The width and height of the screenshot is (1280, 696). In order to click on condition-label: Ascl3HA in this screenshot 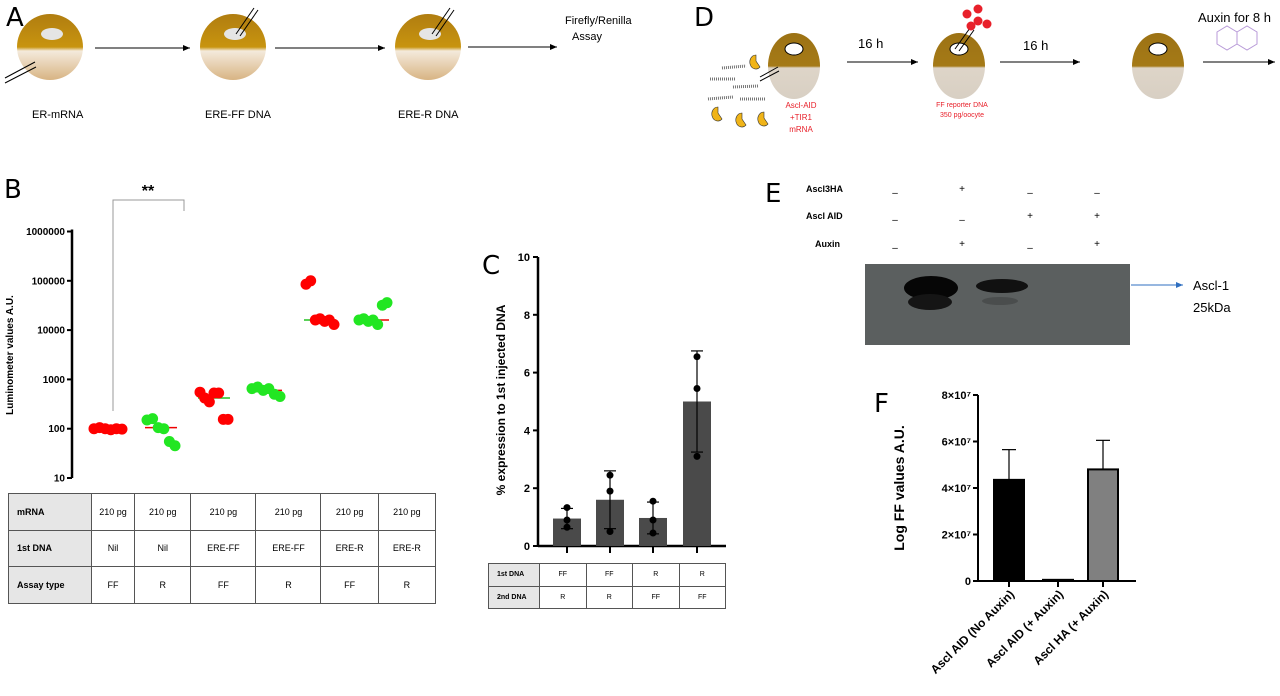, I will do `click(825, 189)`.